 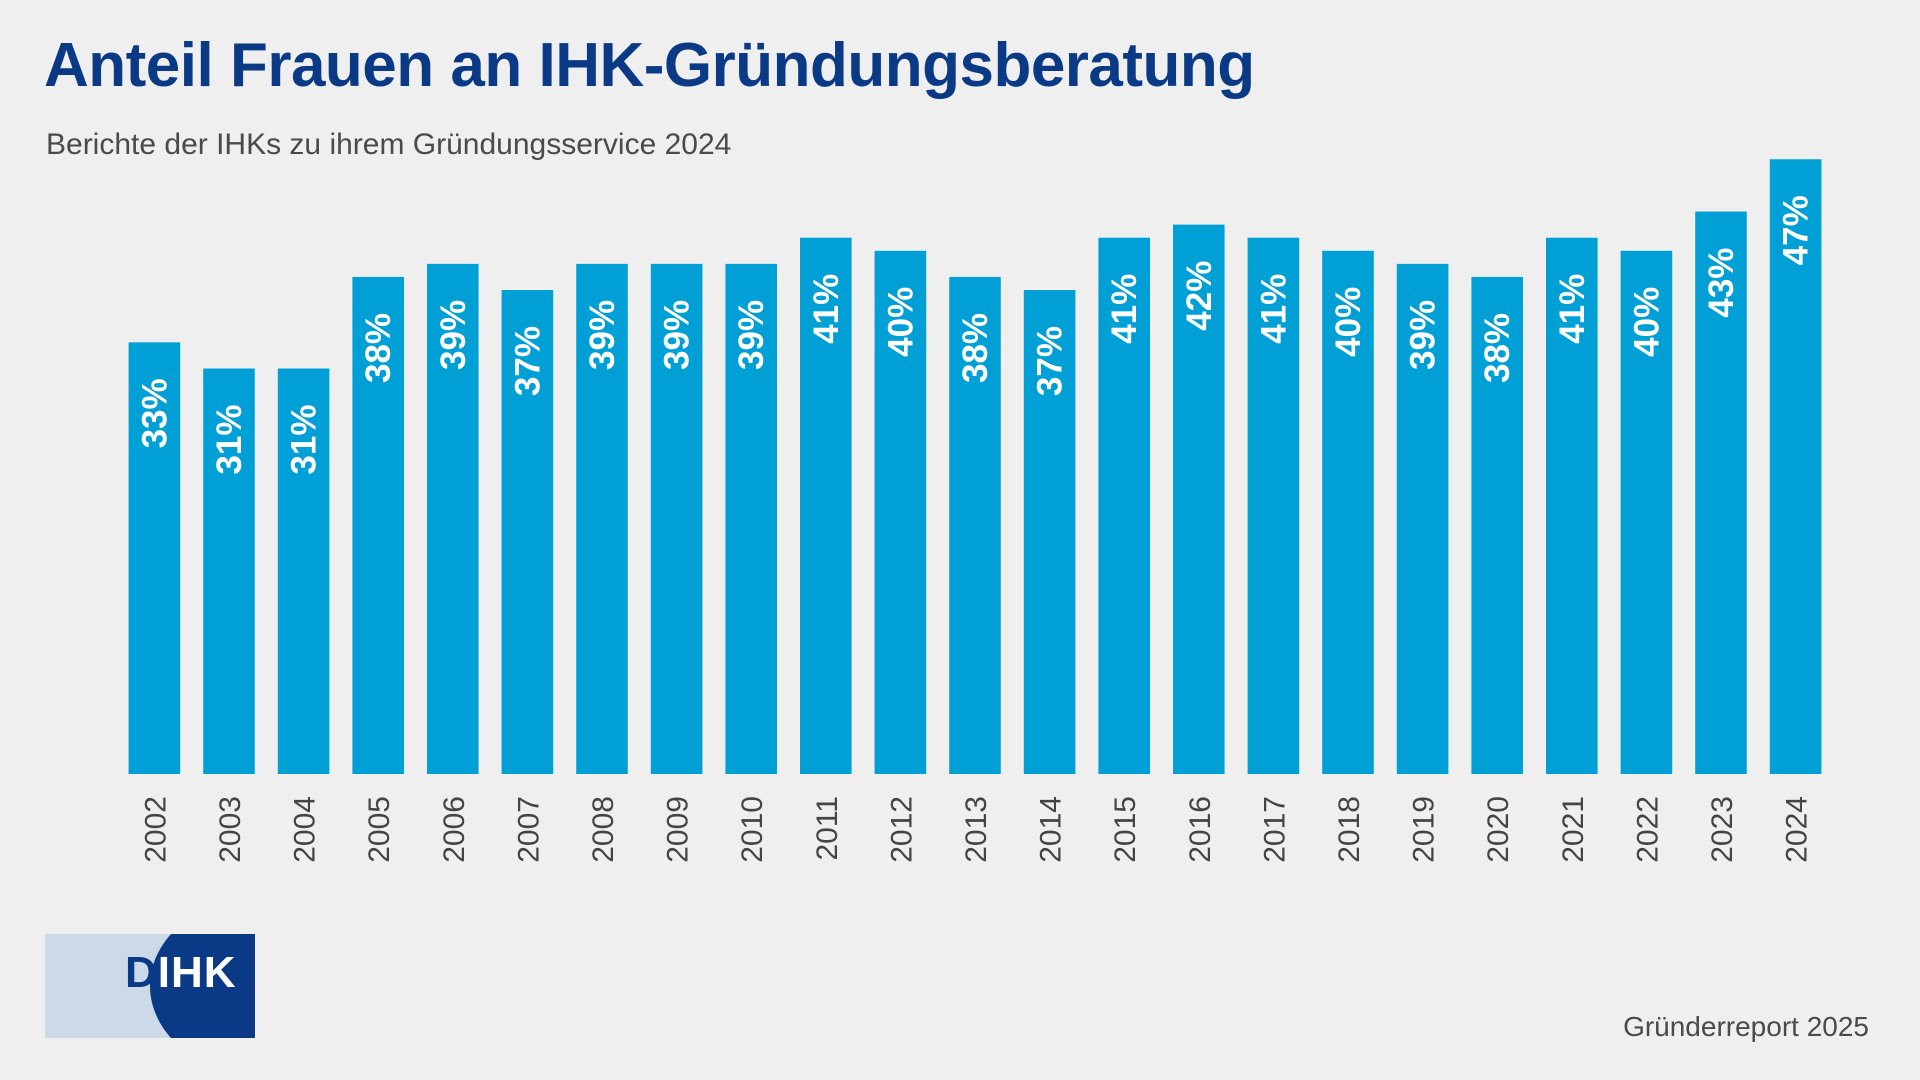 What do you see at coordinates (751, 518) in the screenshot?
I see `bar-2010` at bounding box center [751, 518].